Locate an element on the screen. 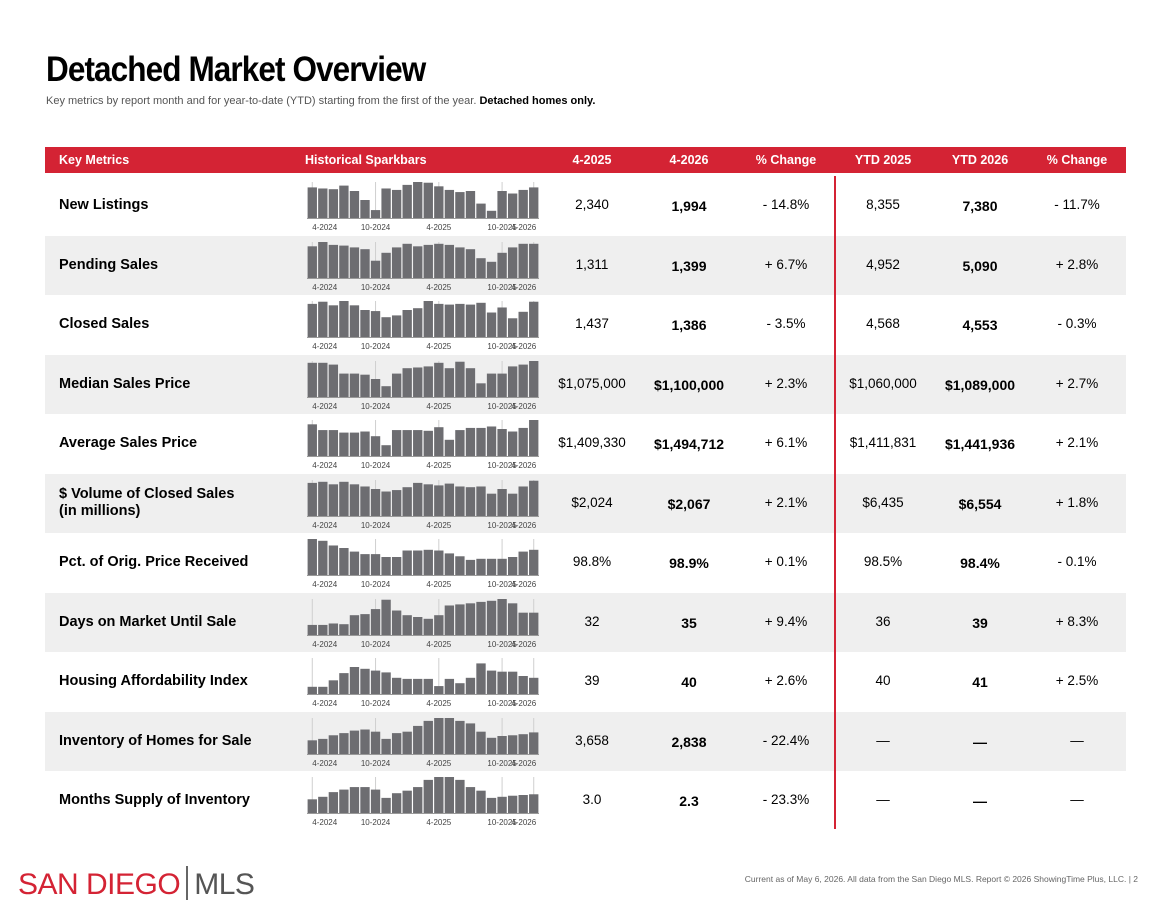 This screenshot has width=1170, height=905. metric-label-line1: $ Volume of Closed Sales is located at coordinates (147, 493).